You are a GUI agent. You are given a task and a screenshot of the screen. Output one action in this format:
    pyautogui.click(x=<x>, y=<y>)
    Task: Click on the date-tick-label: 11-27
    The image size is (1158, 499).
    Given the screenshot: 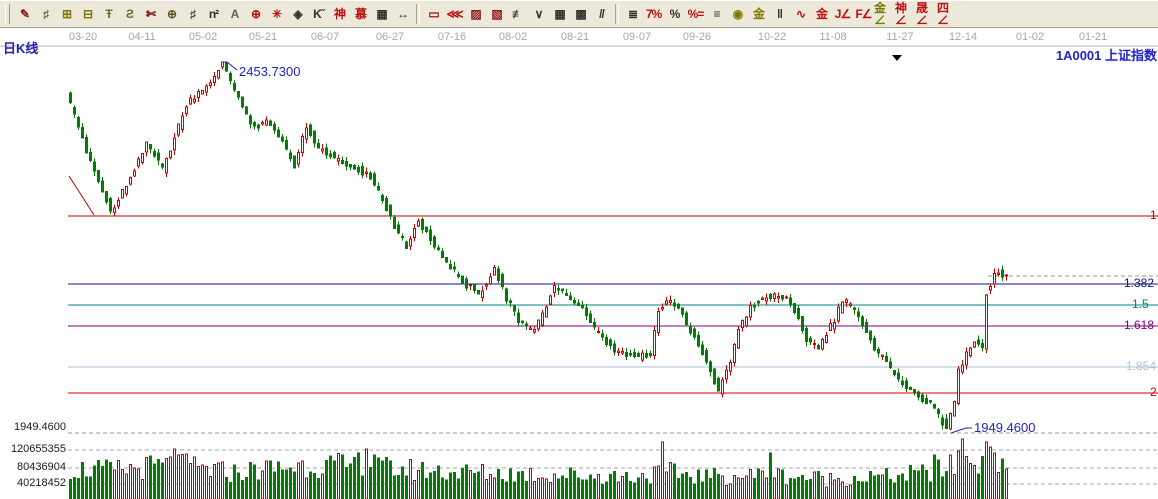 What is the action you would take?
    pyautogui.click(x=900, y=37)
    